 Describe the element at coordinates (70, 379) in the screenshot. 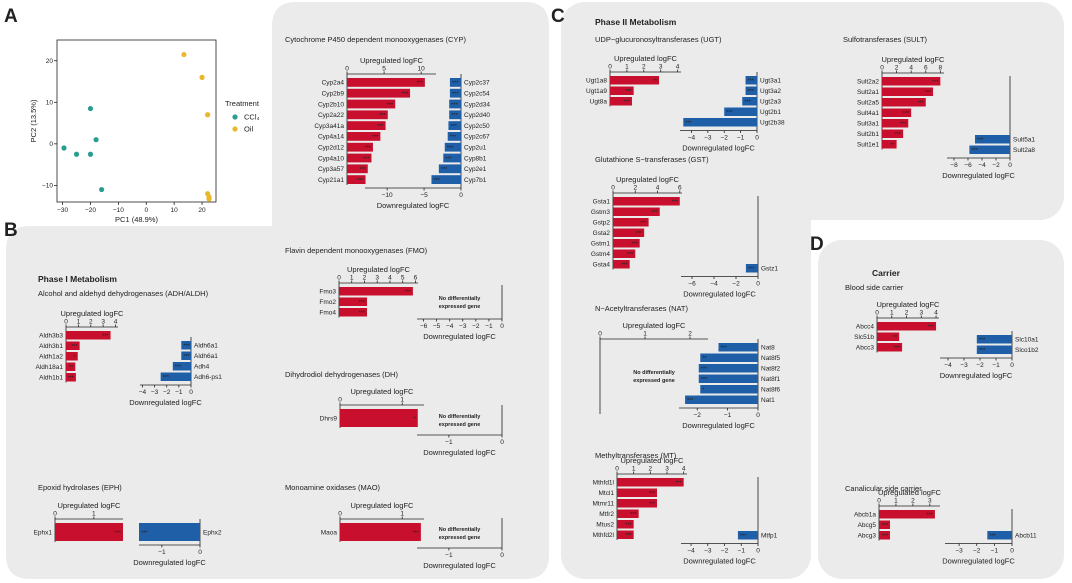

I see `adh-up-star: ***` at that location.